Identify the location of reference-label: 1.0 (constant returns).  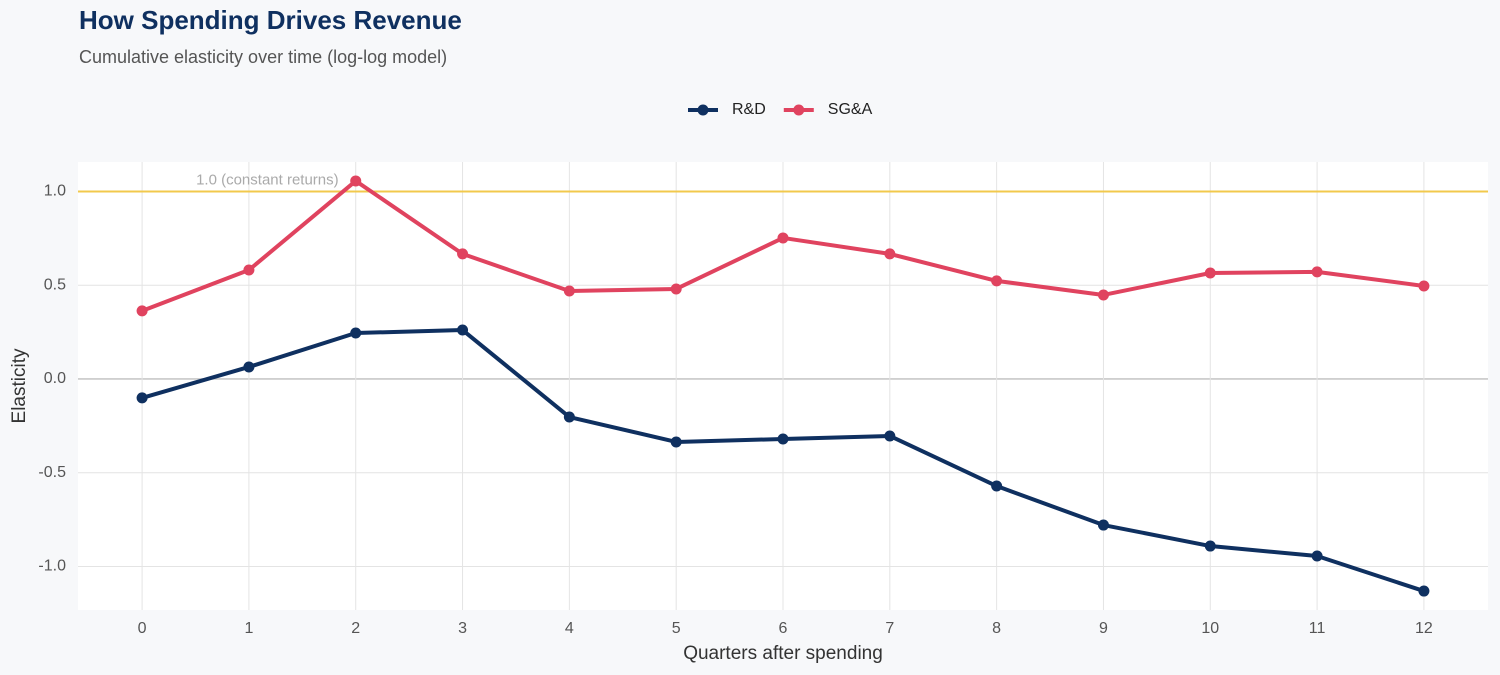
(267, 179).